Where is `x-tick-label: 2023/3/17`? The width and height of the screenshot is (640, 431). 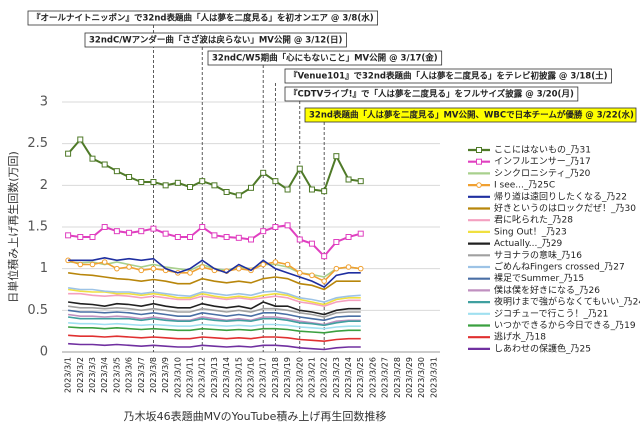 x-tick-label: 2023/3/17 is located at coordinates (263, 377).